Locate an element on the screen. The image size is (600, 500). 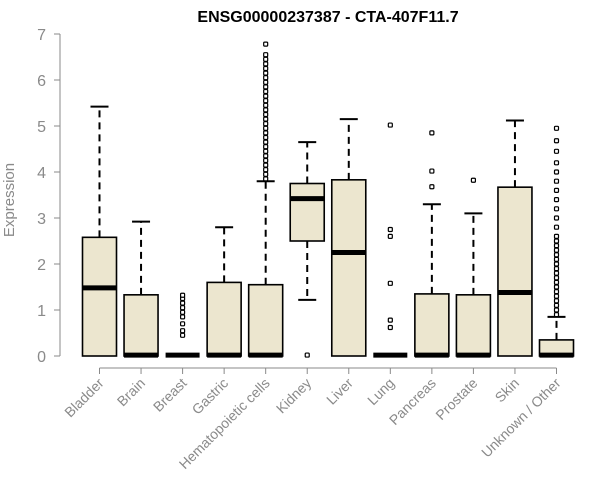
x-tick-label: Skin is located at coordinates (507, 390).